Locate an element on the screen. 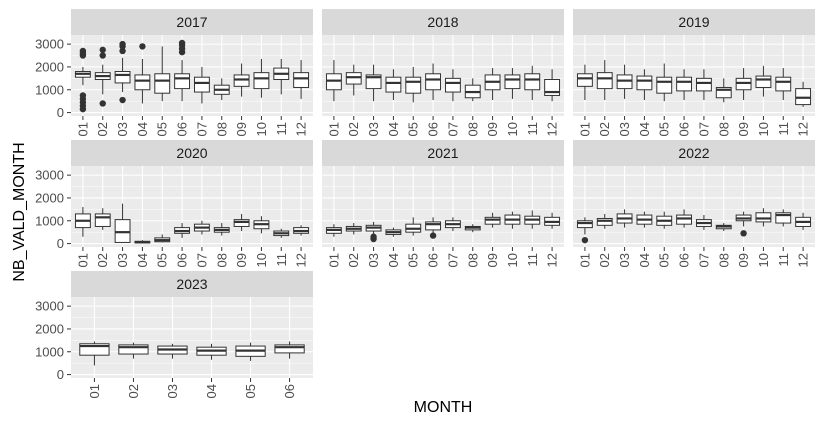 This screenshot has height=425, width=825. x-tick-label: 12 is located at coordinates (803, 129).